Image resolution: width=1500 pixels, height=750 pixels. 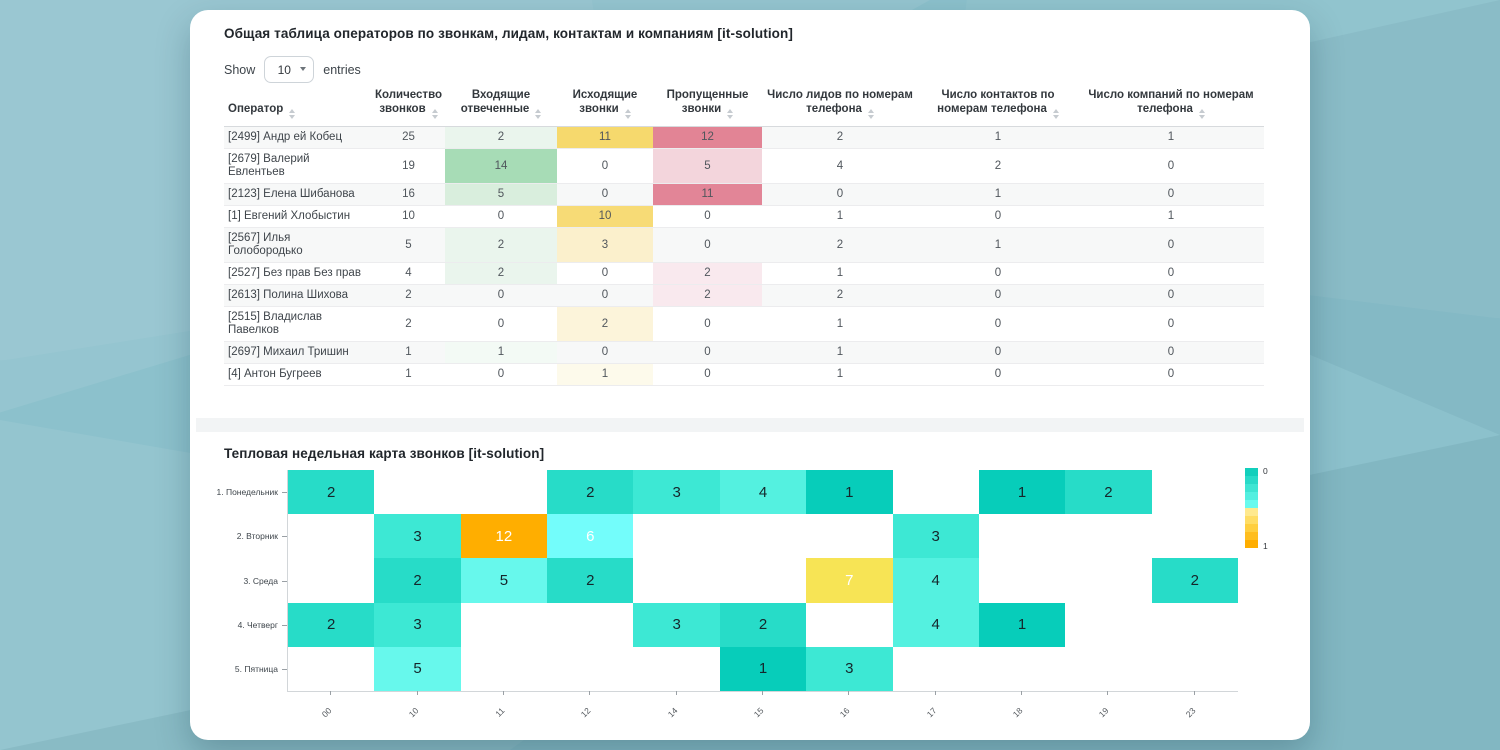 I want to click on hour-label: 12, so click(x=586, y=712).